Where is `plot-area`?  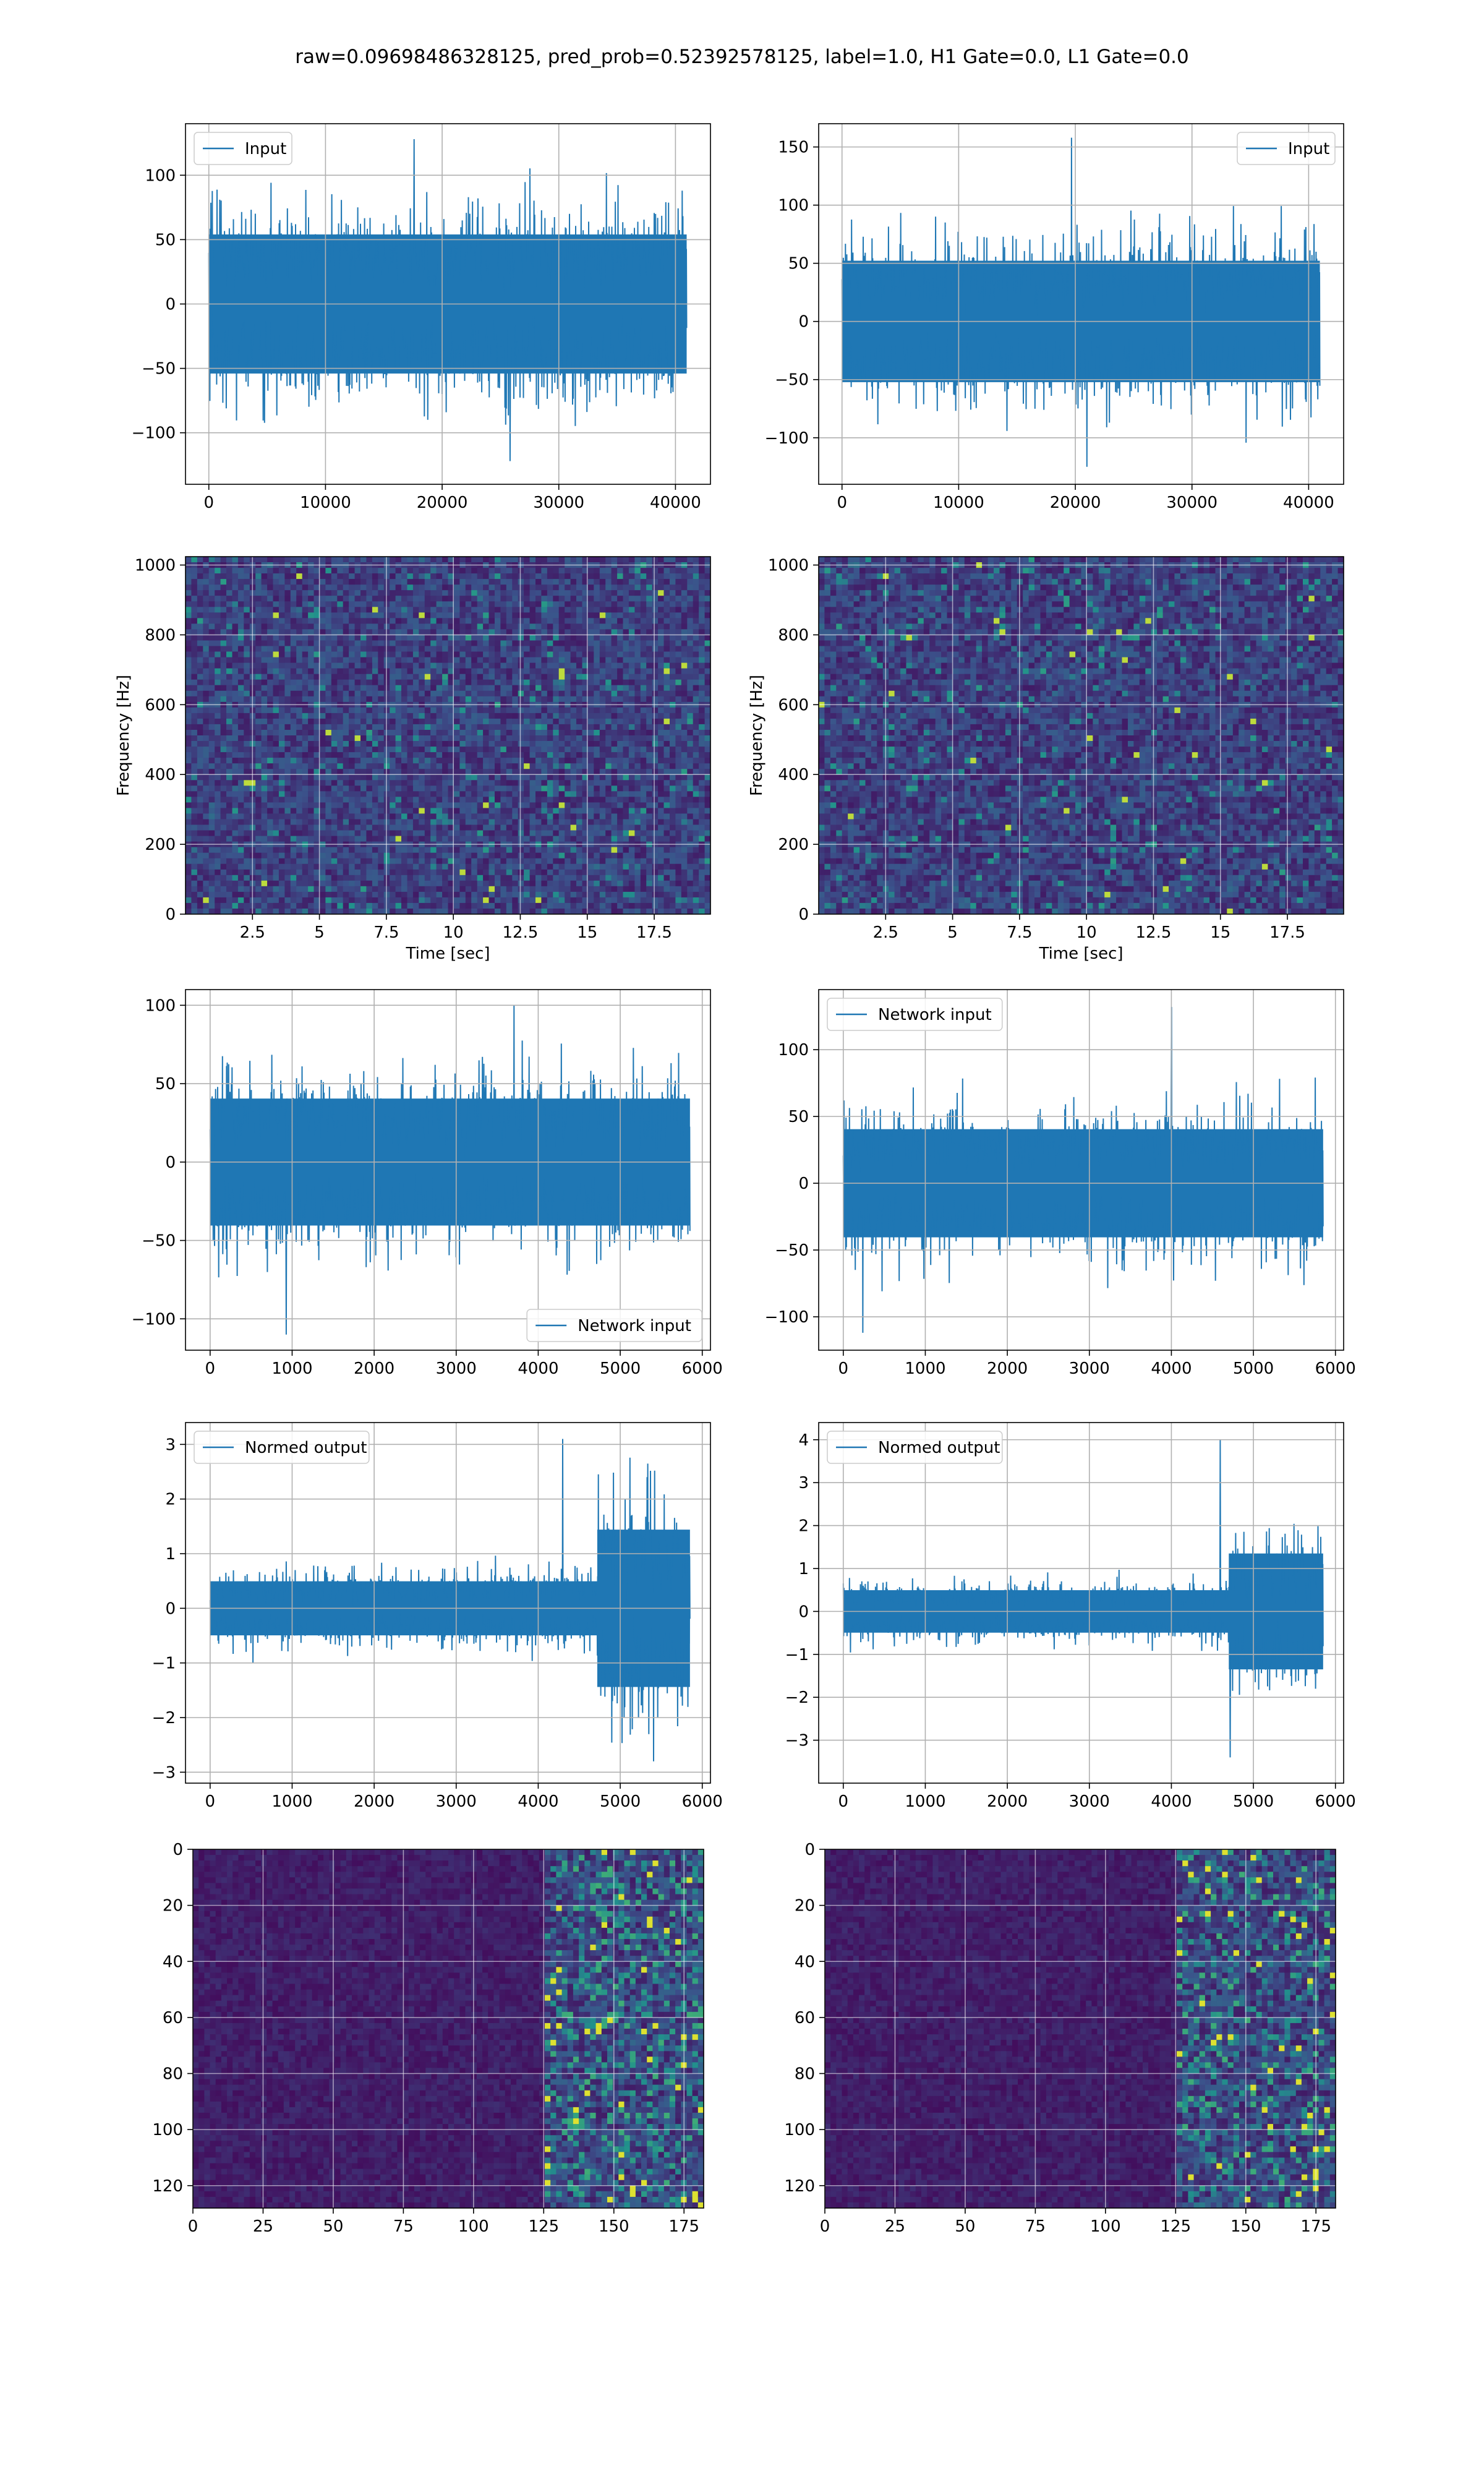 plot-area is located at coordinates (448, 736).